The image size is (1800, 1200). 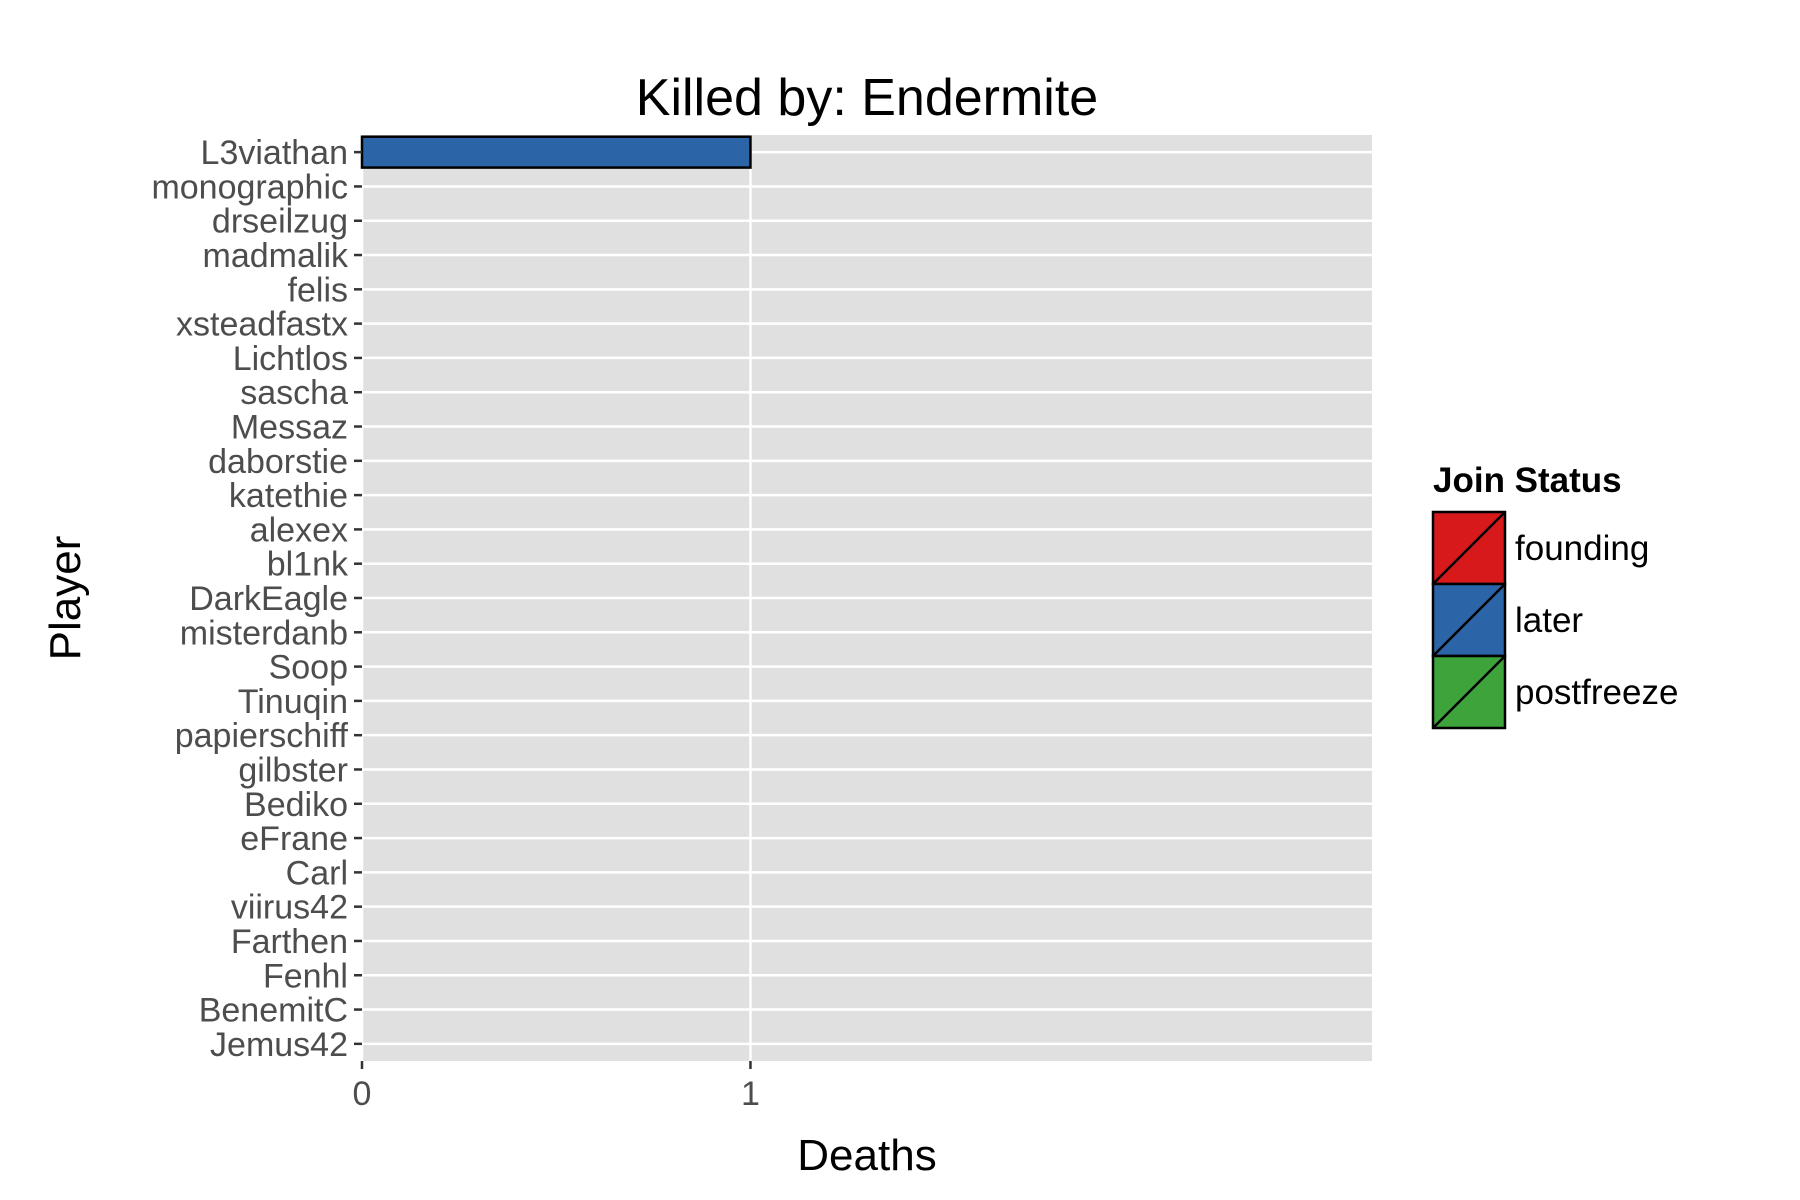 I want to click on y-tick-label: madmalik, so click(x=276, y=256).